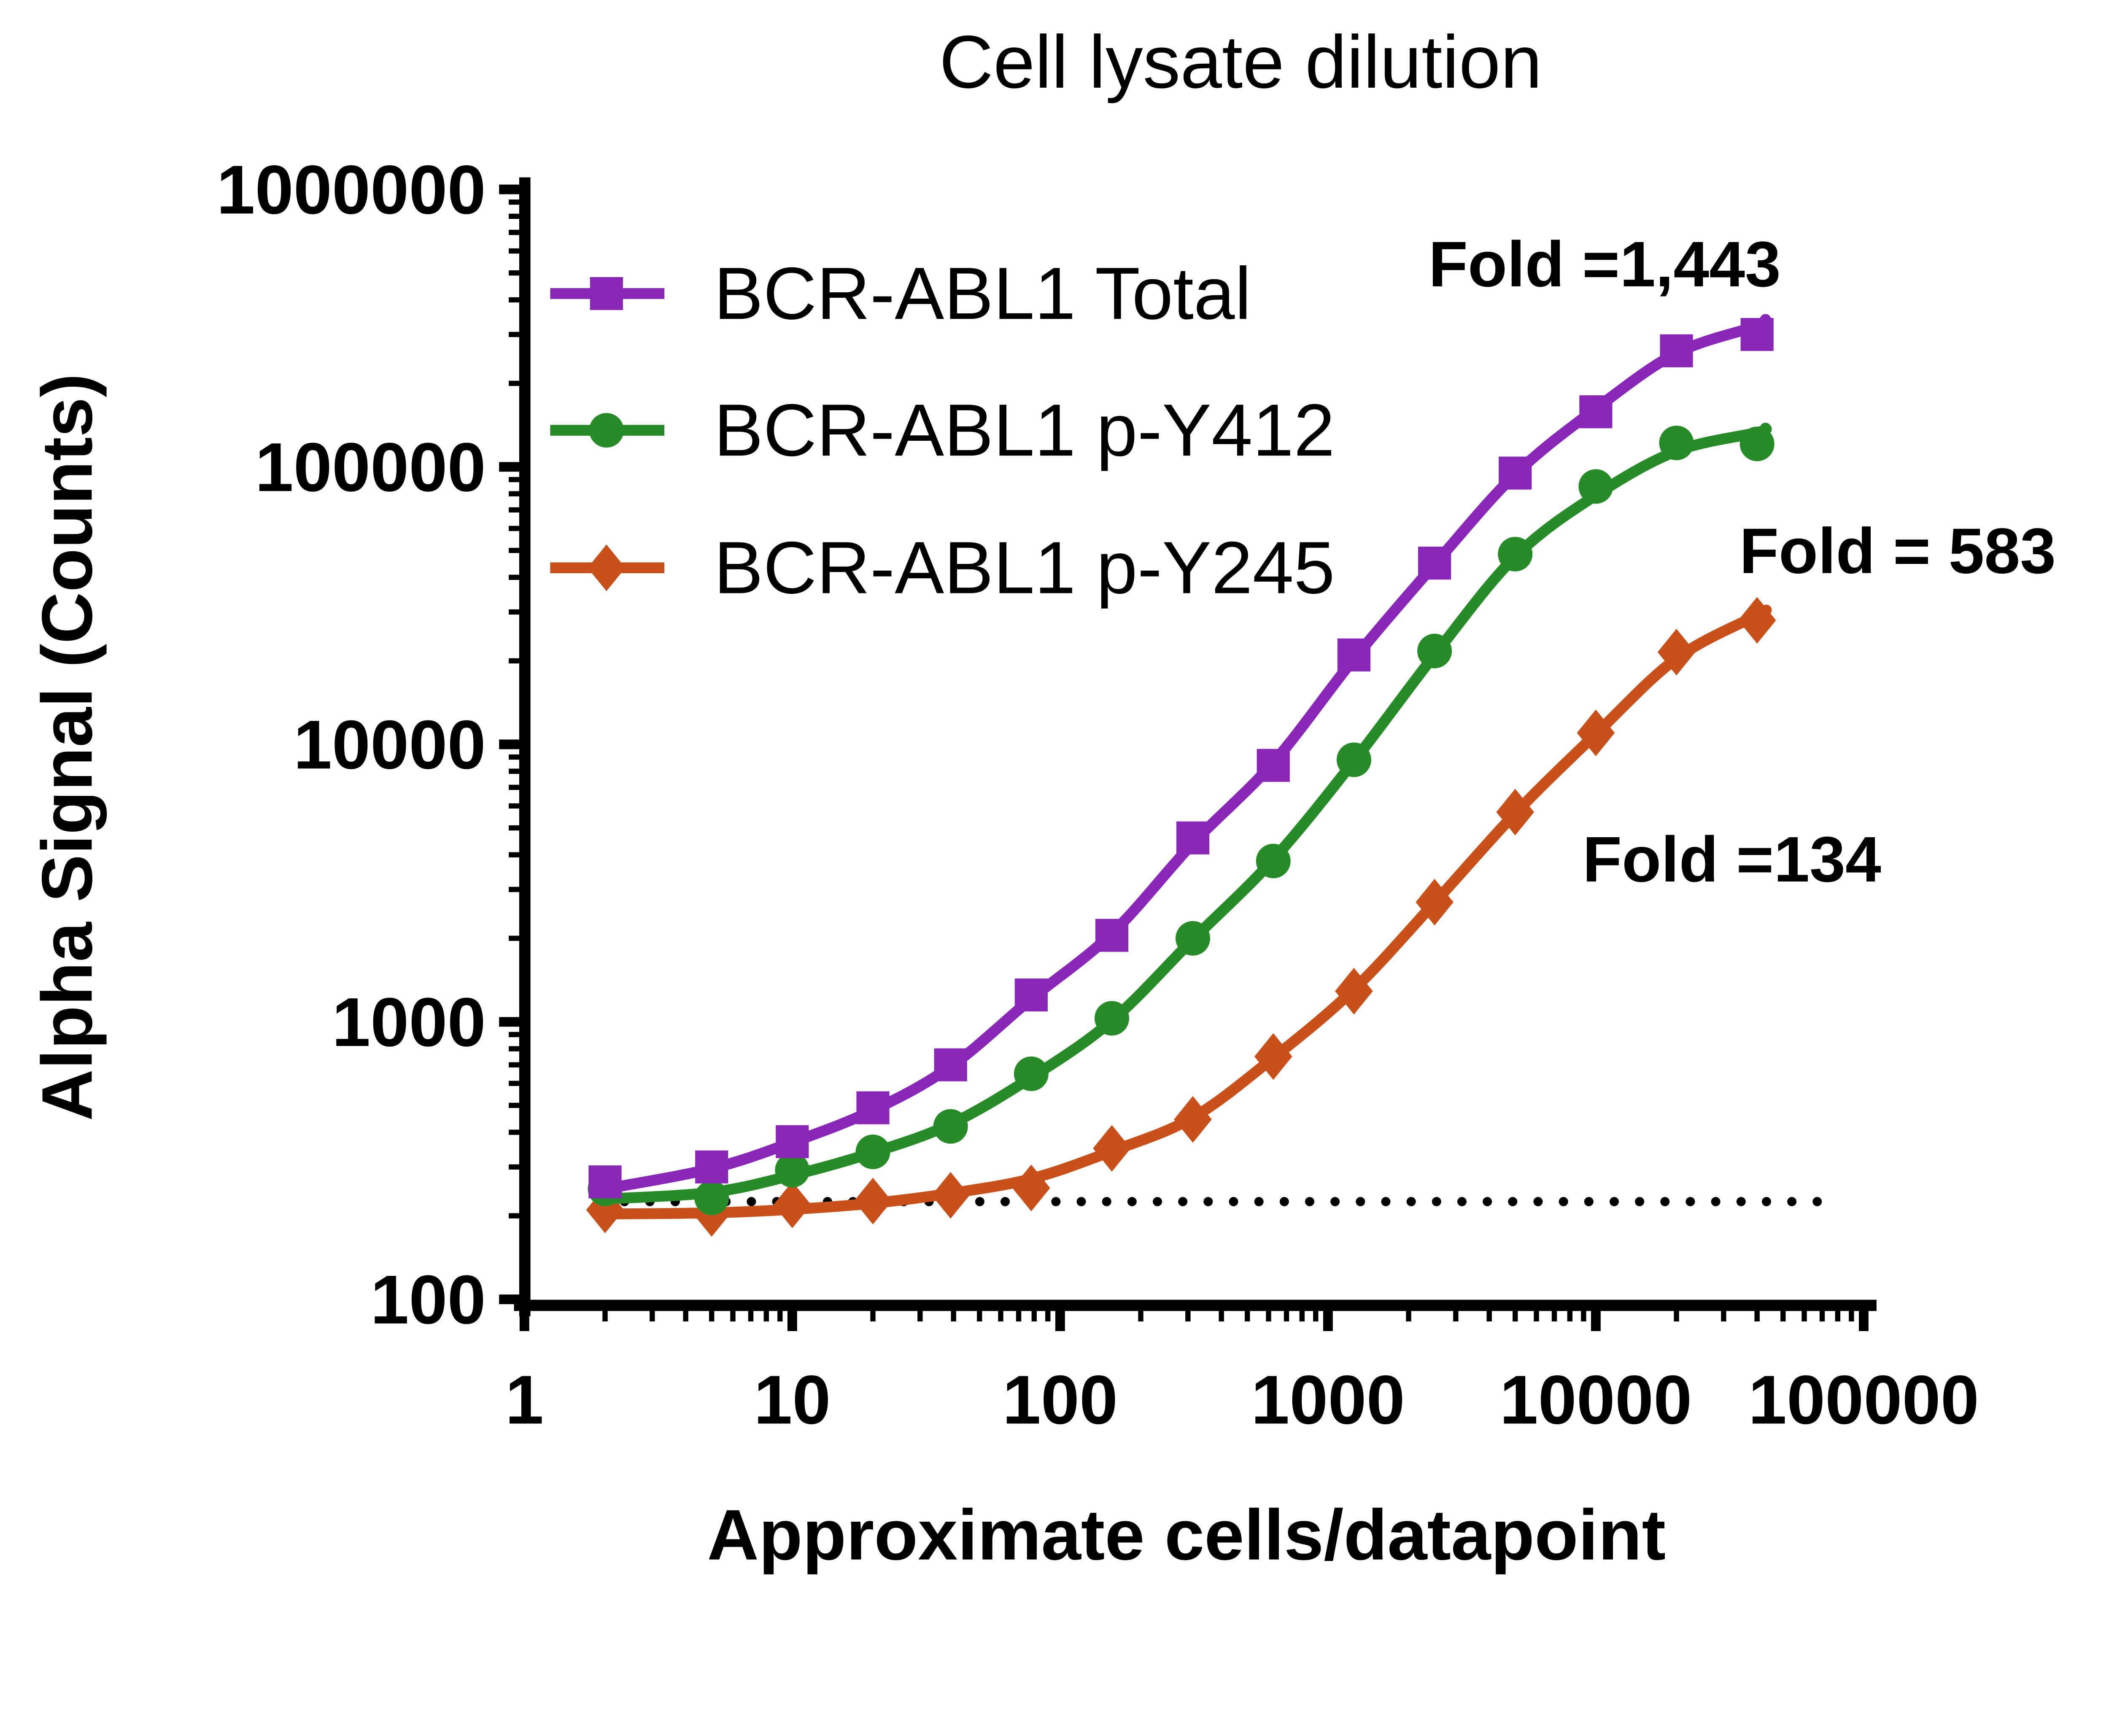 This screenshot has height=1736, width=2109. I want to click on x-tick-label: 1, so click(524, 1399).